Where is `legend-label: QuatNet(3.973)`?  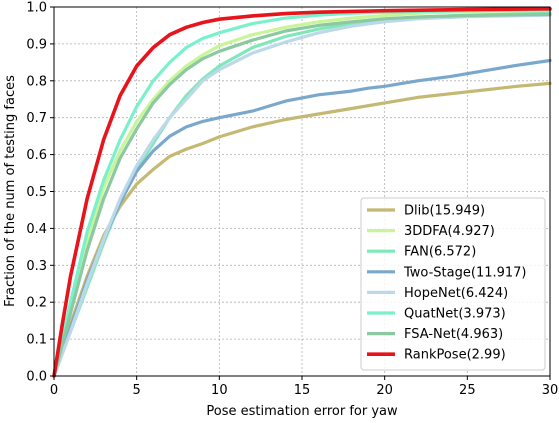 legend-label: QuatNet(3.973) is located at coordinates (455, 314).